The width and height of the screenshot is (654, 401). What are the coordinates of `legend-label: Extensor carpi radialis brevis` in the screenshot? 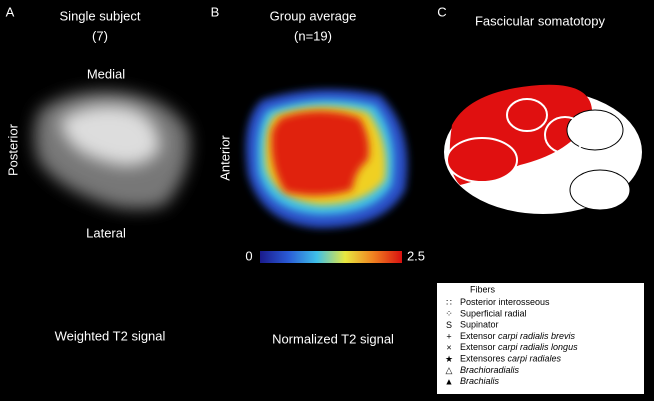 It's located at (518, 336).